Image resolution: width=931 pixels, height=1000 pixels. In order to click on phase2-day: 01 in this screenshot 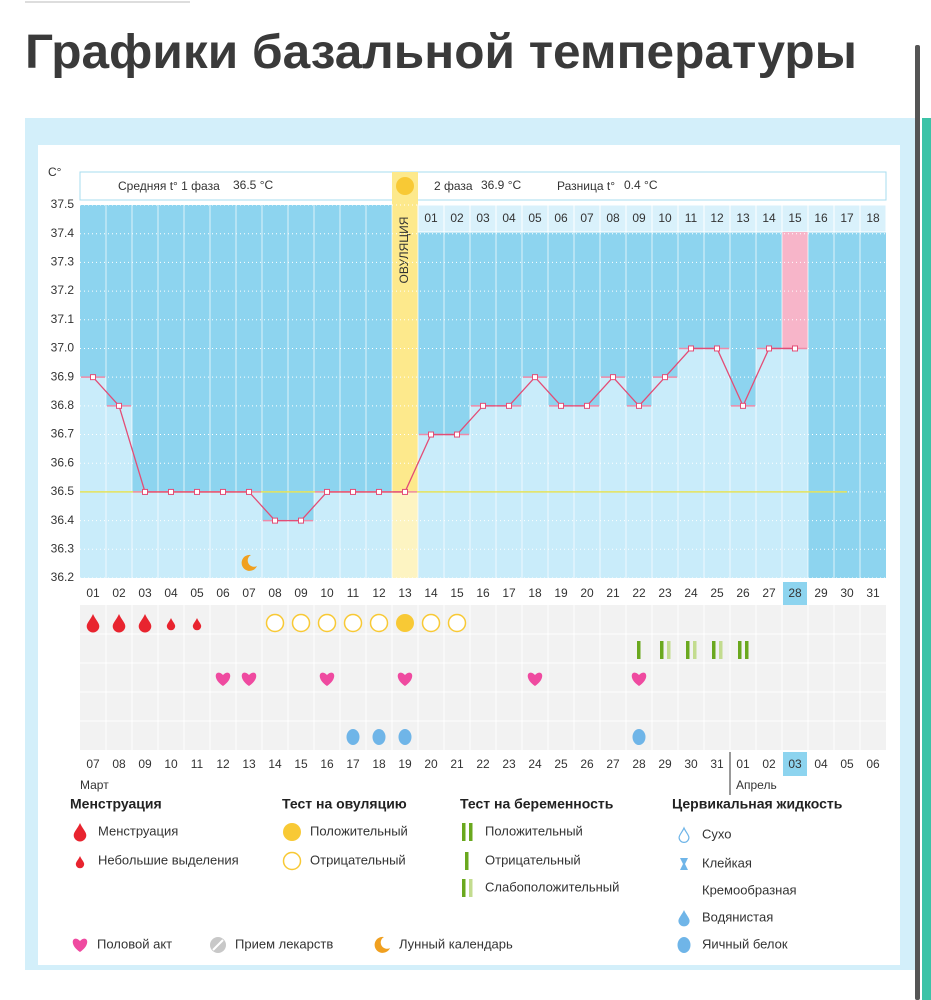, I will do `click(431, 218)`.